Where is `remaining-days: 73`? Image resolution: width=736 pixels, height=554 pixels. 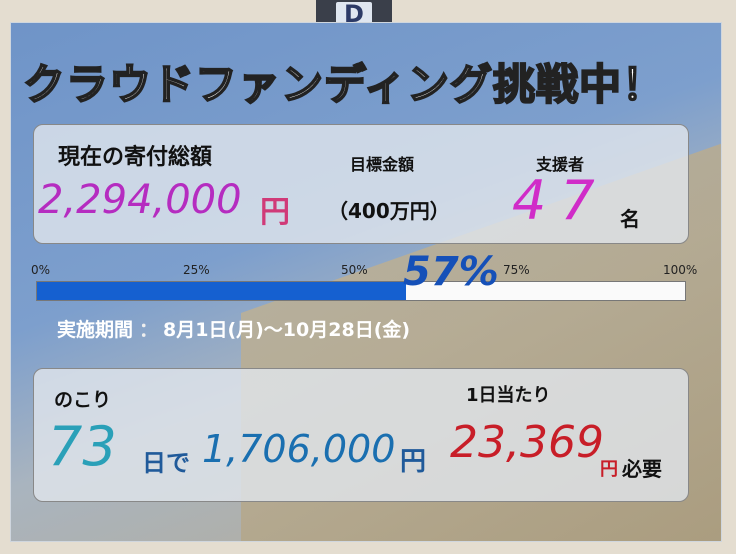
remaining-days: 73 is located at coordinates (82, 446).